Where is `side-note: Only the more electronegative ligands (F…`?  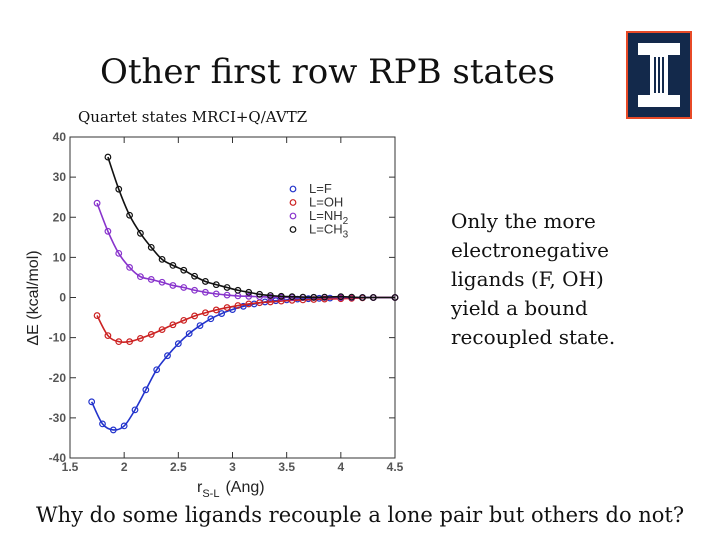 side-note: Only the more electronegative ligands (F… is located at coordinates (546, 279).